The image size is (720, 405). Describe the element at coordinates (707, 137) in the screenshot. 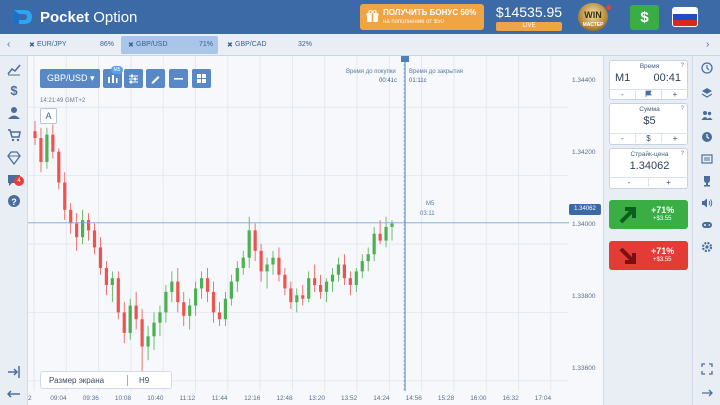

I see `history2-icon` at that location.